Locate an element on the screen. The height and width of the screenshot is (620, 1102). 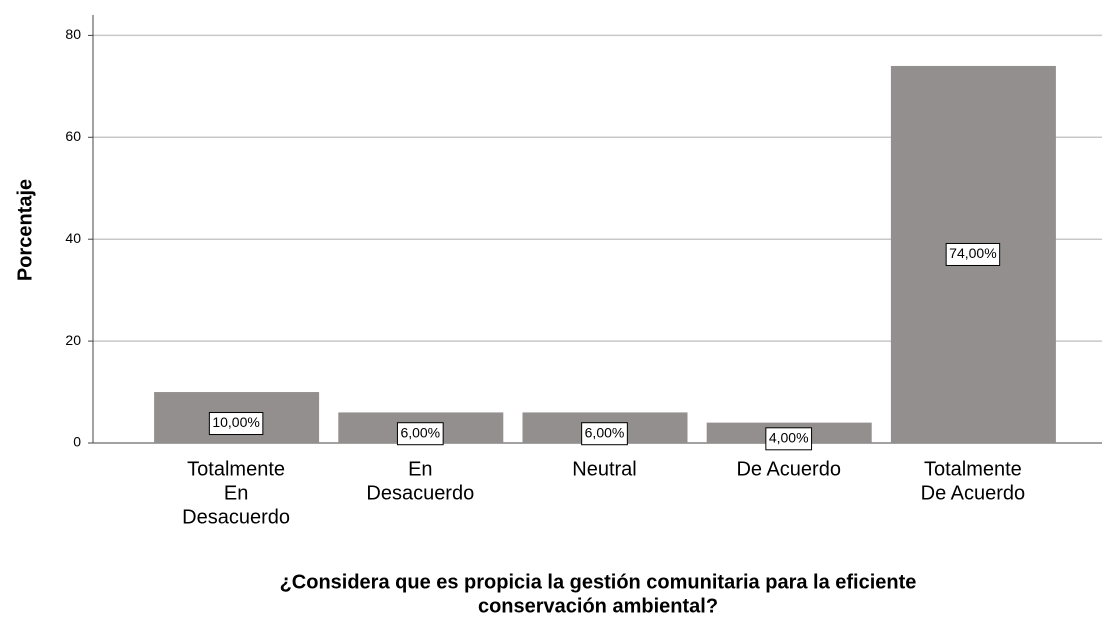
y-axis-label: Porcentaje is located at coordinates (25, 230).